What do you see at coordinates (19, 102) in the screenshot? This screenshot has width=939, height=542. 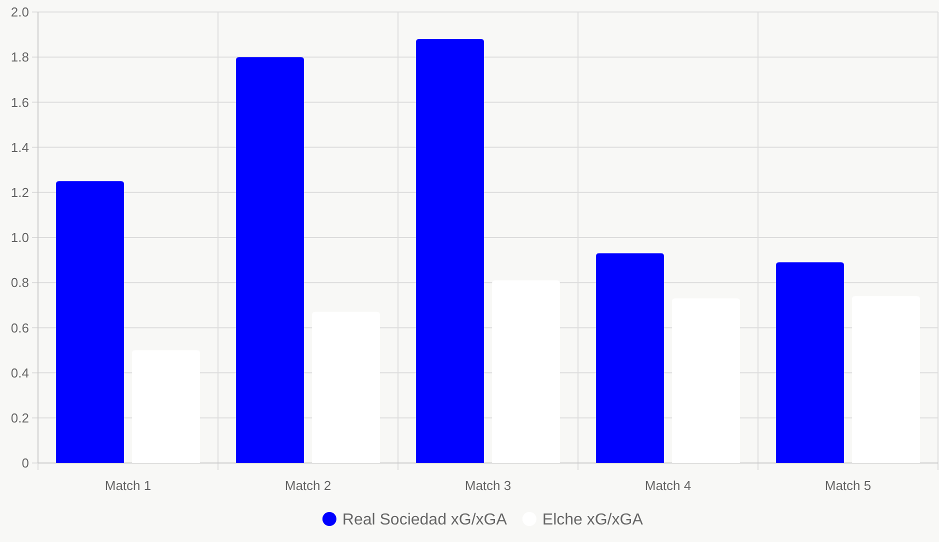 I see `y-tick-label: 1.6` at bounding box center [19, 102].